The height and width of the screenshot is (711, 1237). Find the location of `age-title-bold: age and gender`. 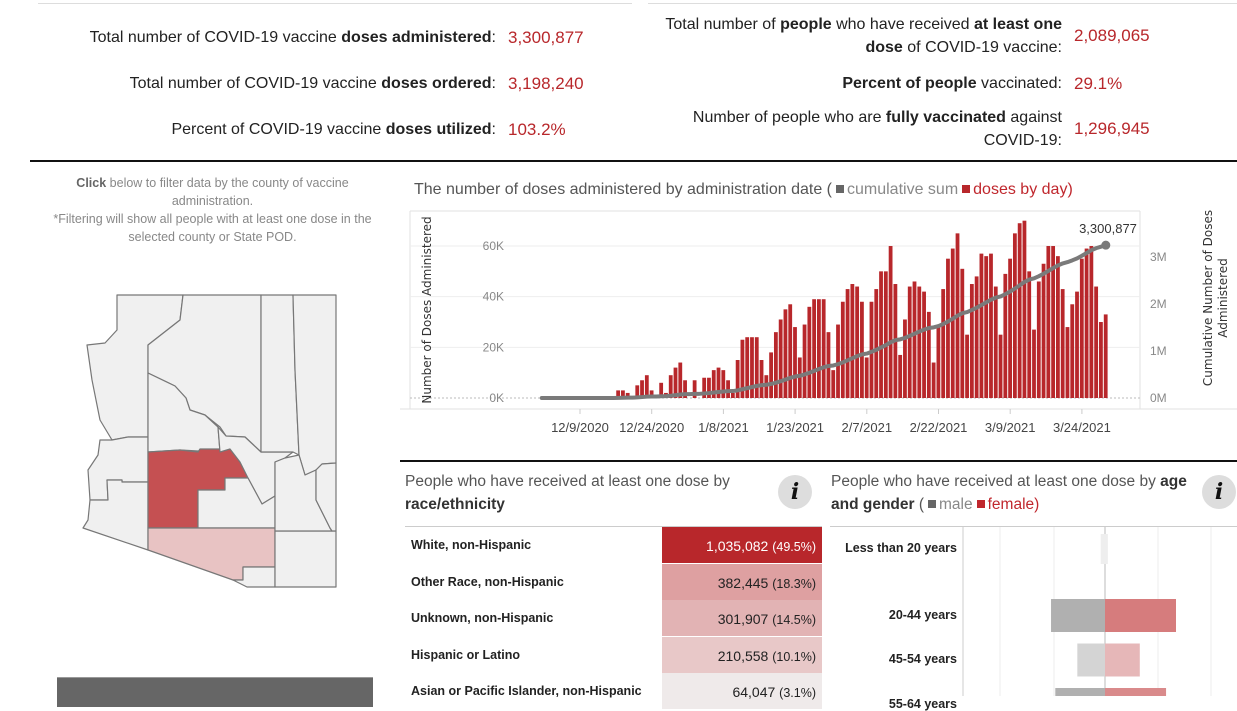

age-title-bold: age and gender is located at coordinates (1009, 493).